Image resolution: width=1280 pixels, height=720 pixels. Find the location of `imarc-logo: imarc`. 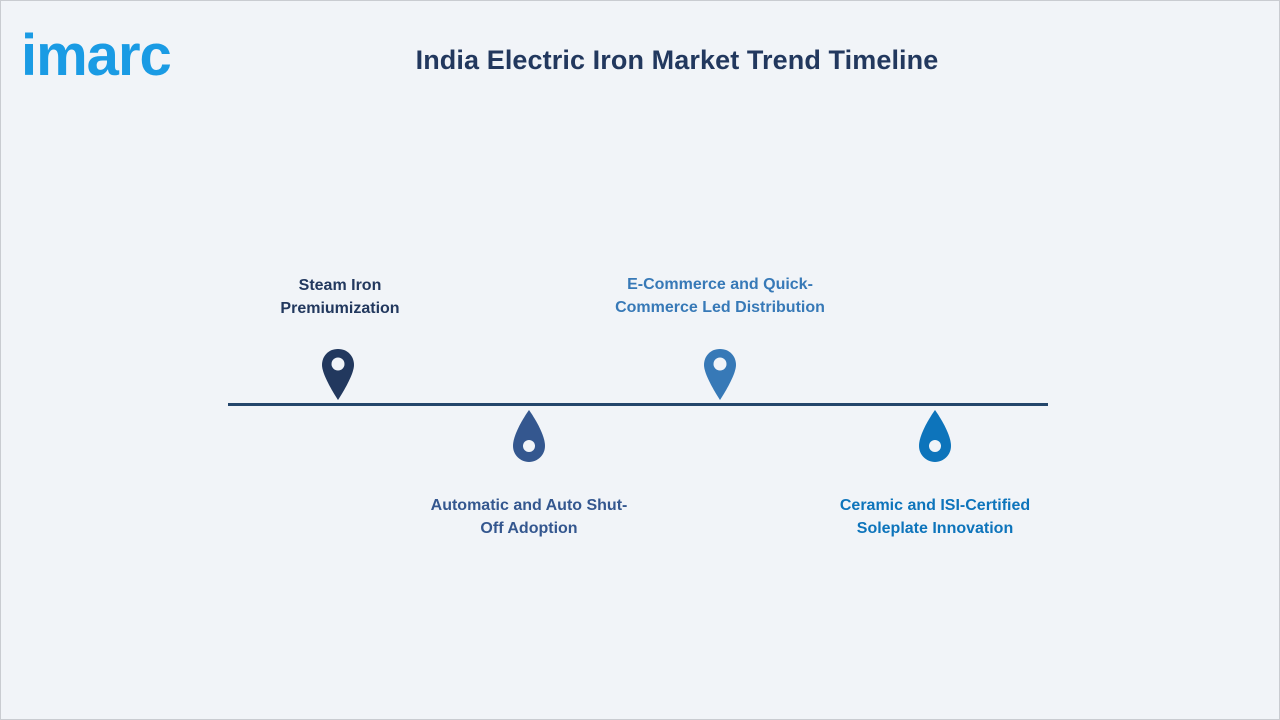

imarc-logo: imarc is located at coordinates (113, 48).